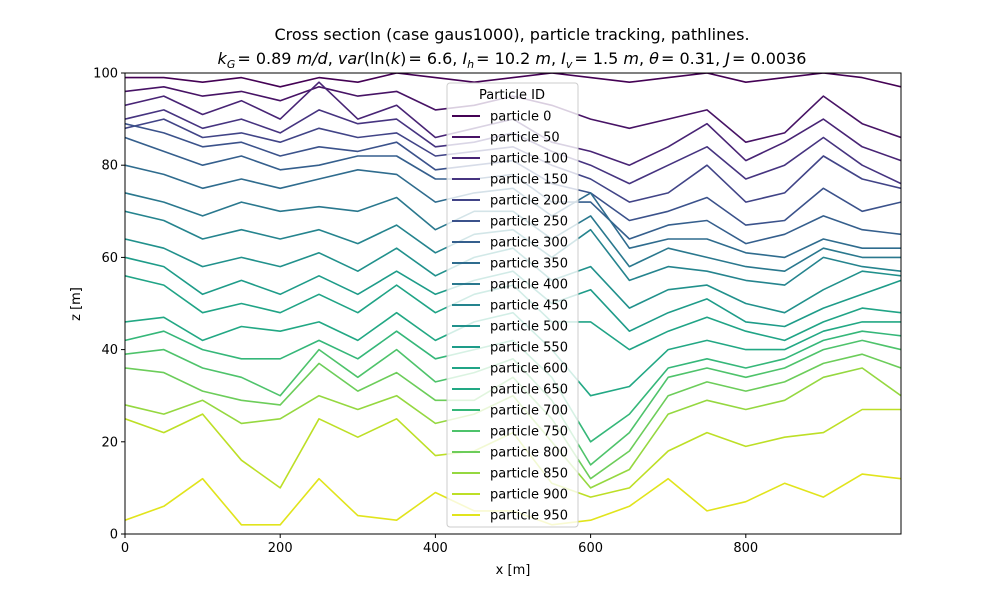 Image resolution: width=1000 pixels, height=600 pixels. What do you see at coordinates (529, 201) in the screenshot?
I see `legend-entry-label: particle 200` at bounding box center [529, 201].